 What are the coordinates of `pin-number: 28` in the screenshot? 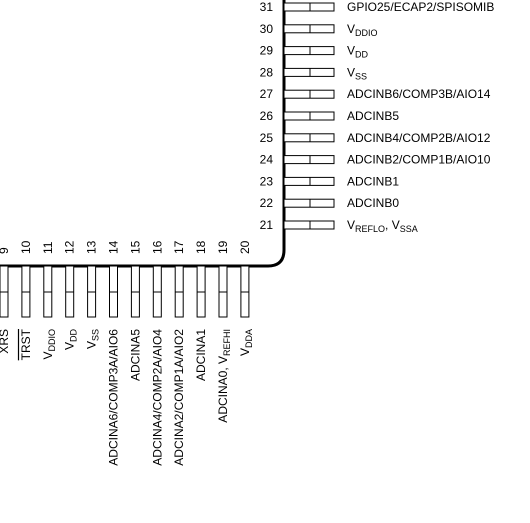 It's located at (267, 72).